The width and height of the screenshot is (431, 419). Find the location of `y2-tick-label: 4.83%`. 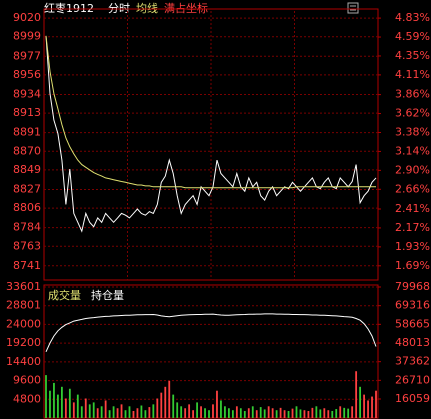

y2-tick-label: 4.83% is located at coordinates (412, 17).